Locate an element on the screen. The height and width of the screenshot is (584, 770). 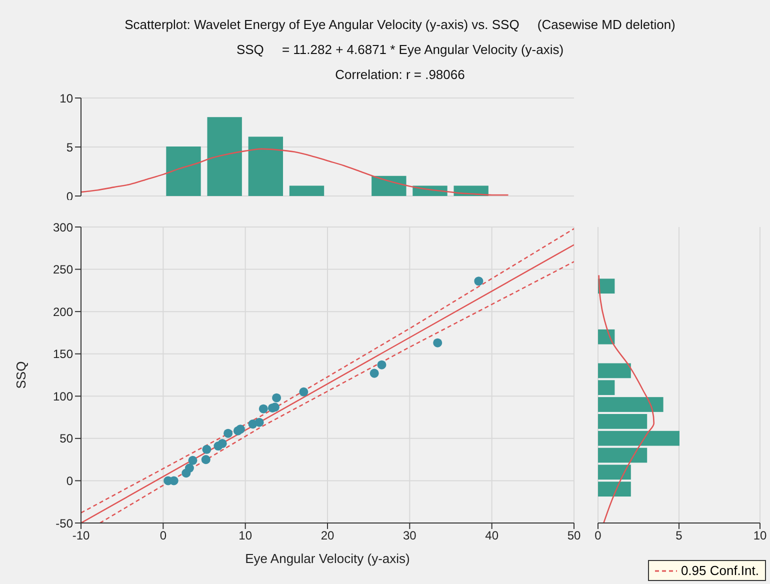
legend-label: 0.95 Conf.Int. is located at coordinates (719, 570).